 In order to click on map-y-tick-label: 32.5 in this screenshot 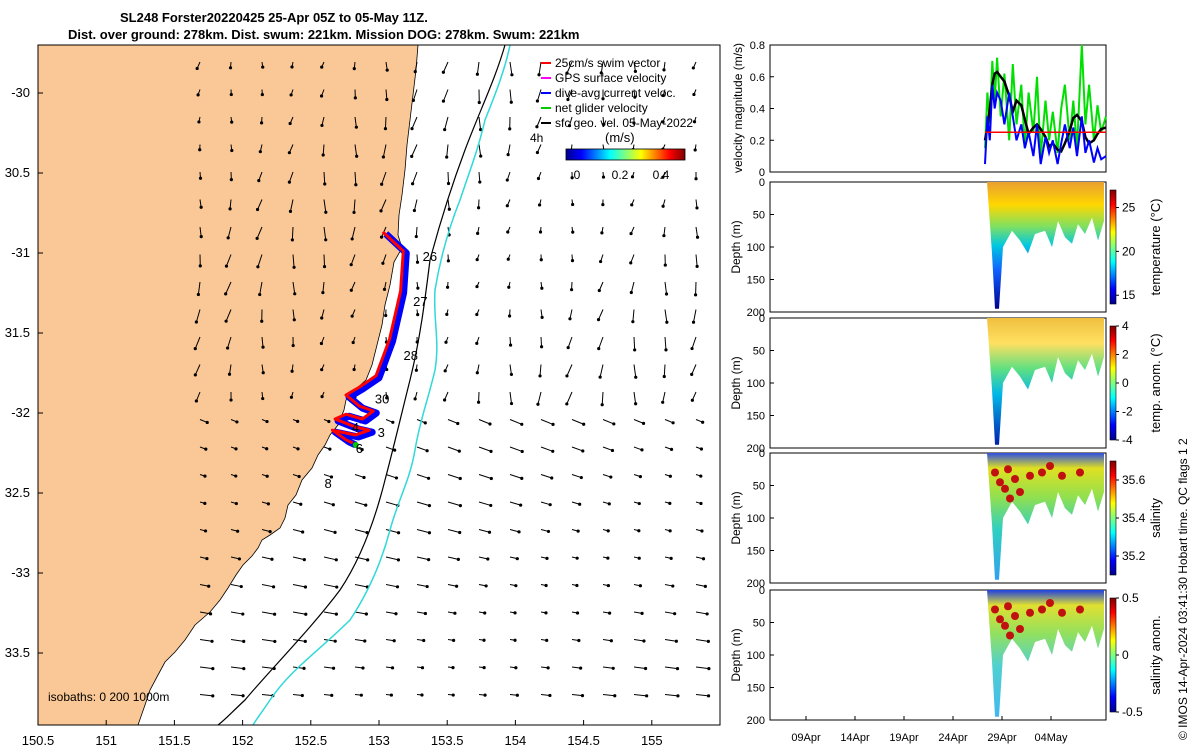, I will do `click(17, 492)`.